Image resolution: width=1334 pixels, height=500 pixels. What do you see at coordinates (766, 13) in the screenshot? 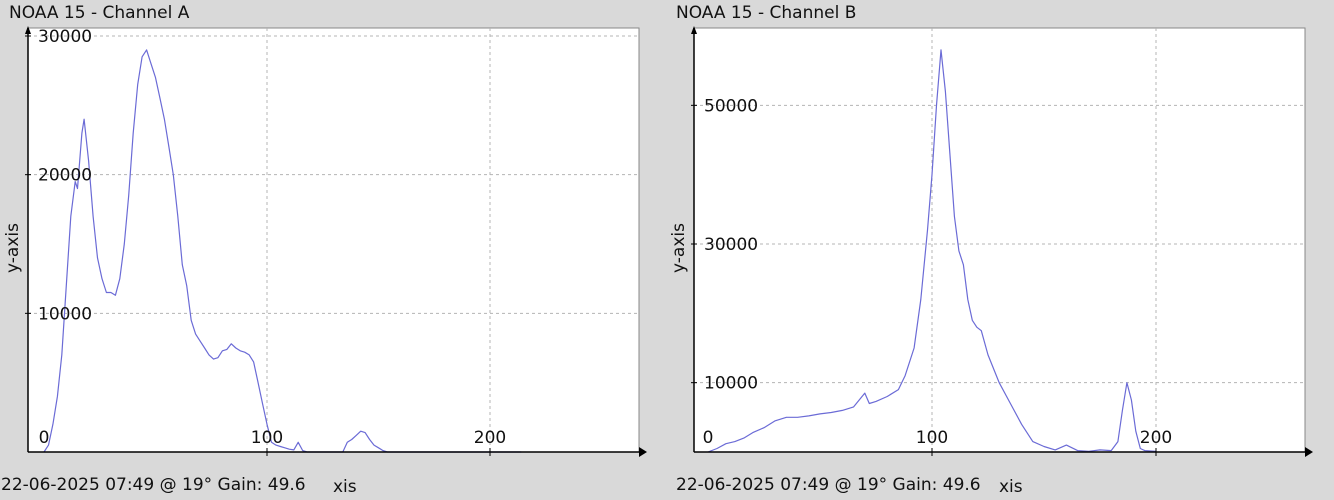
I see `chart-title: NOAA 15 - Channel B` at bounding box center [766, 13].